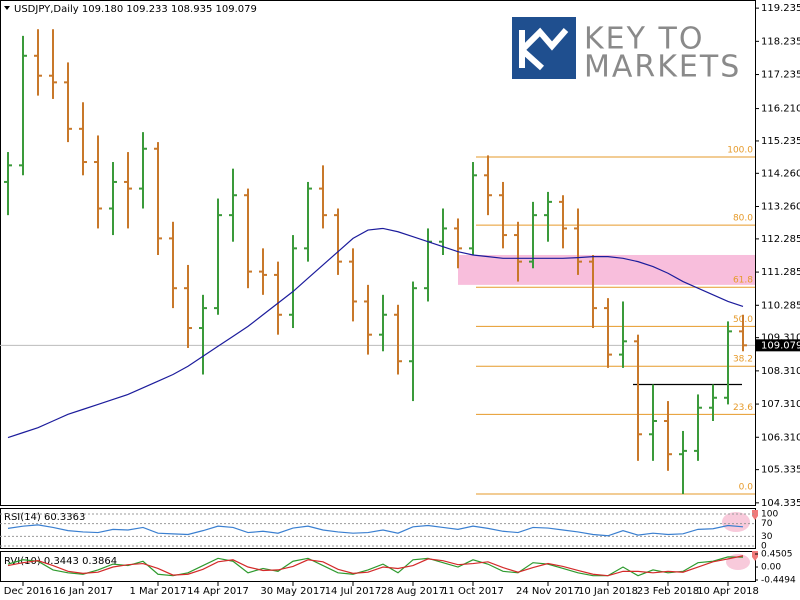  Describe the element at coordinates (740, 151) in the screenshot. I see `fib-label: 100.0` at that location.